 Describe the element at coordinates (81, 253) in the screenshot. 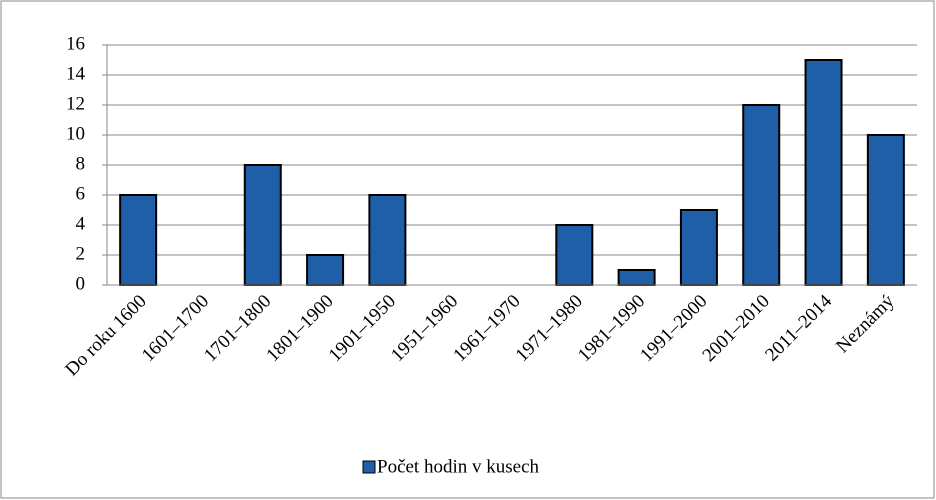

I see `y-tick-label: 2` at that location.